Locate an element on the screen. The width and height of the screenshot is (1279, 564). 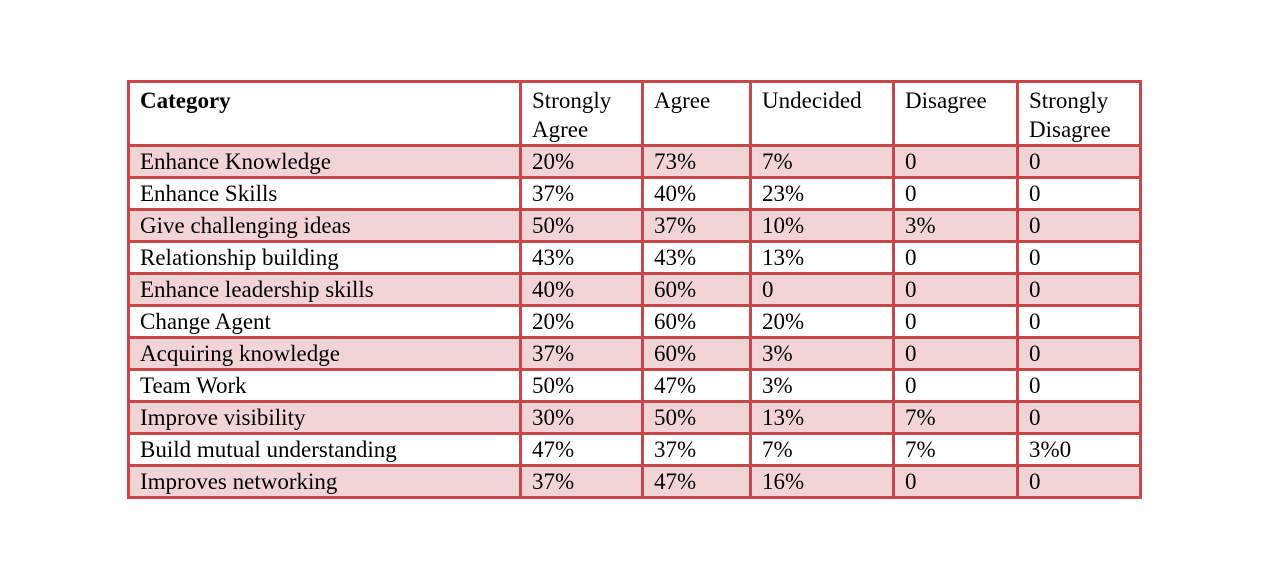
table-row: Improves networking 37% 47% 16% 0 0 is located at coordinates (634, 481).